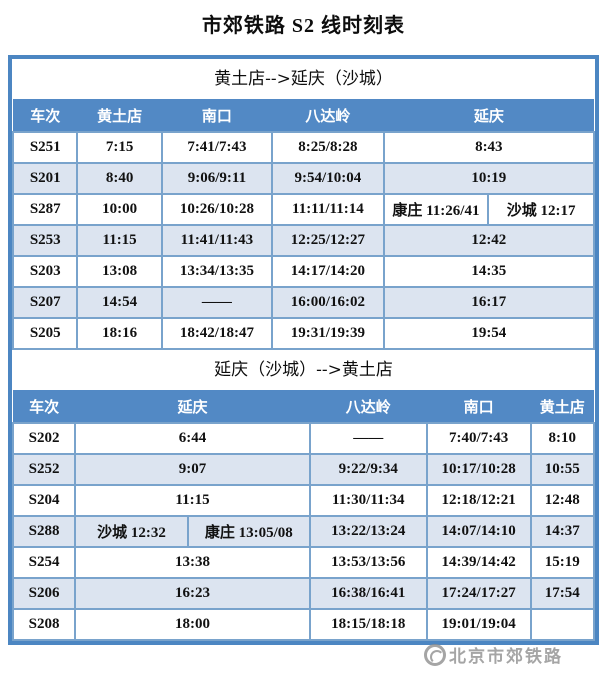 The image size is (607, 687). I want to click on time-cell: 13:22/13:24, so click(368, 531).